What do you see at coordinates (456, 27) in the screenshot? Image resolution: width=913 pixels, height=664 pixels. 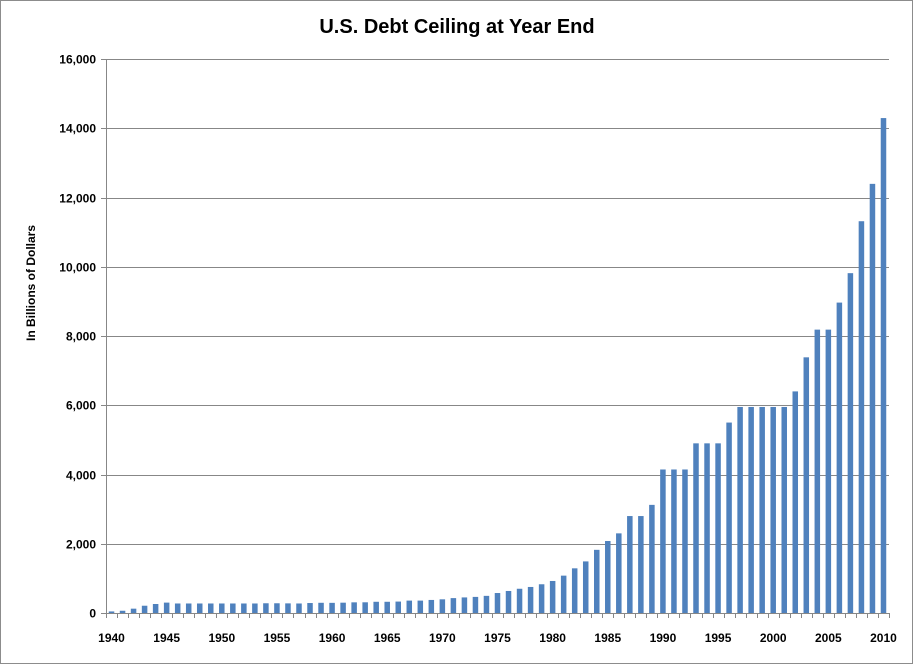 I see `chart-title: U.S. Debt Ceiling at Year End` at bounding box center [456, 27].